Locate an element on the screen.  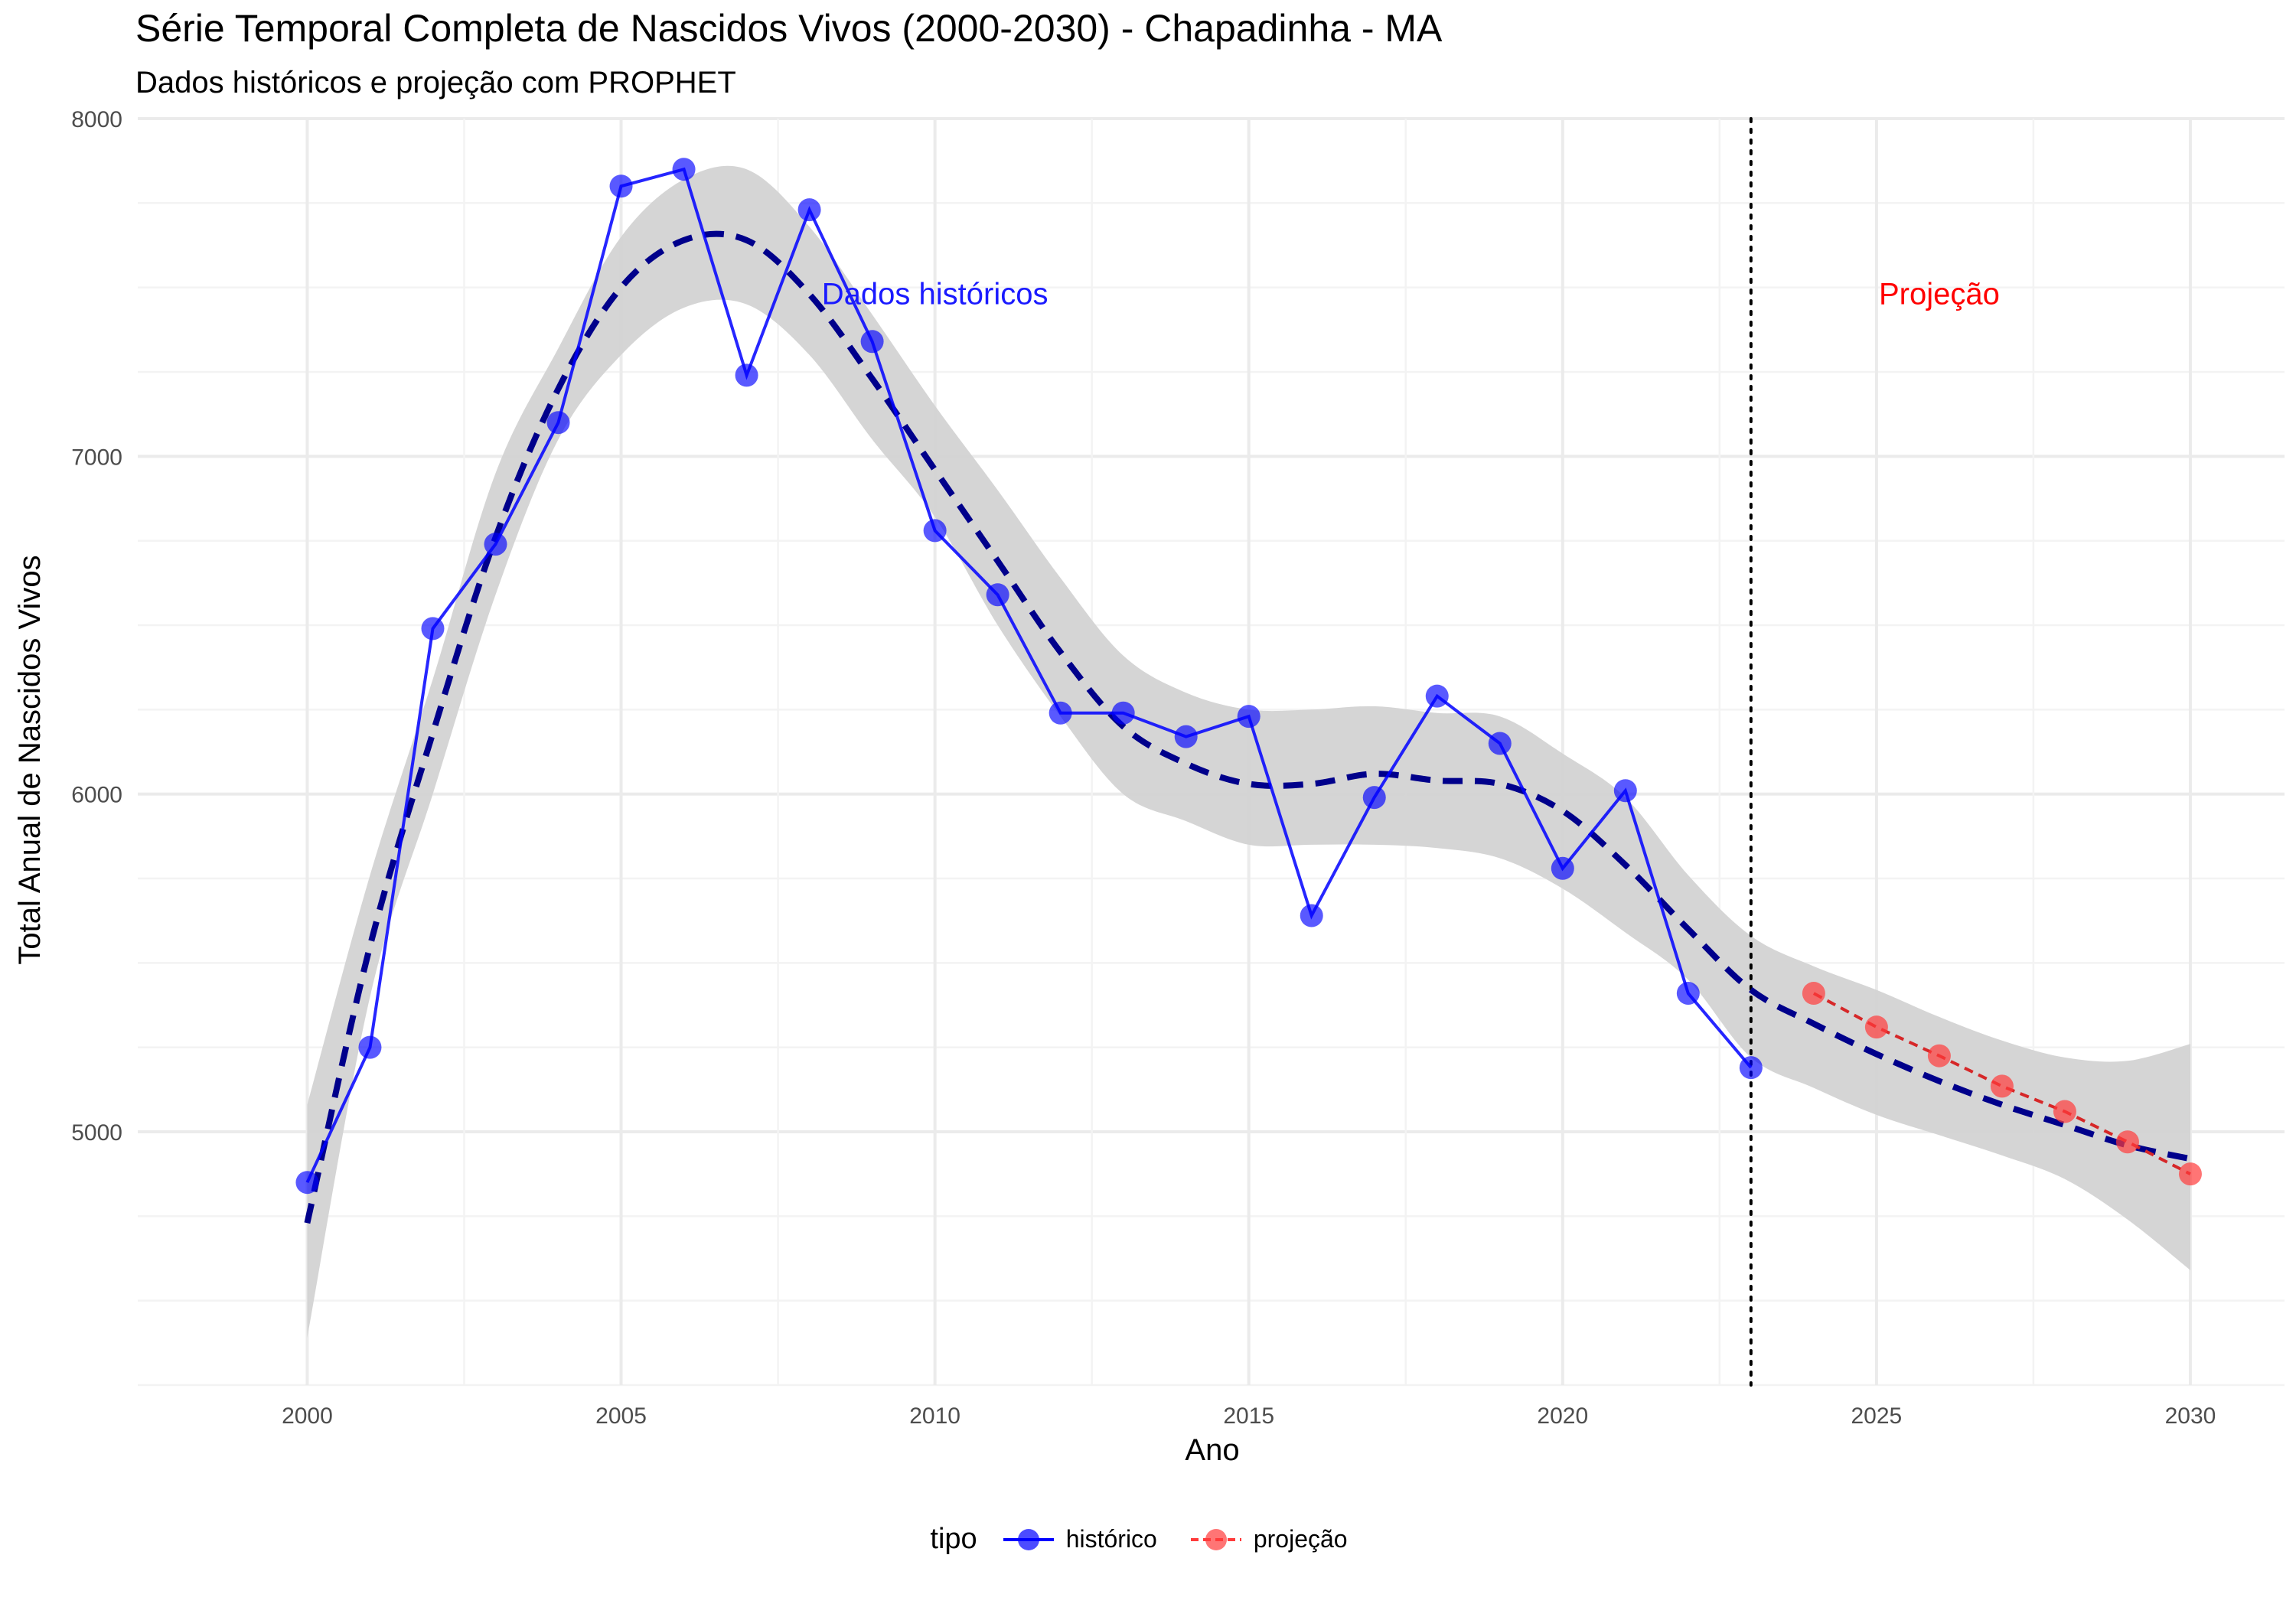
legend-label-projecao: projeção is located at coordinates (1300, 1539).